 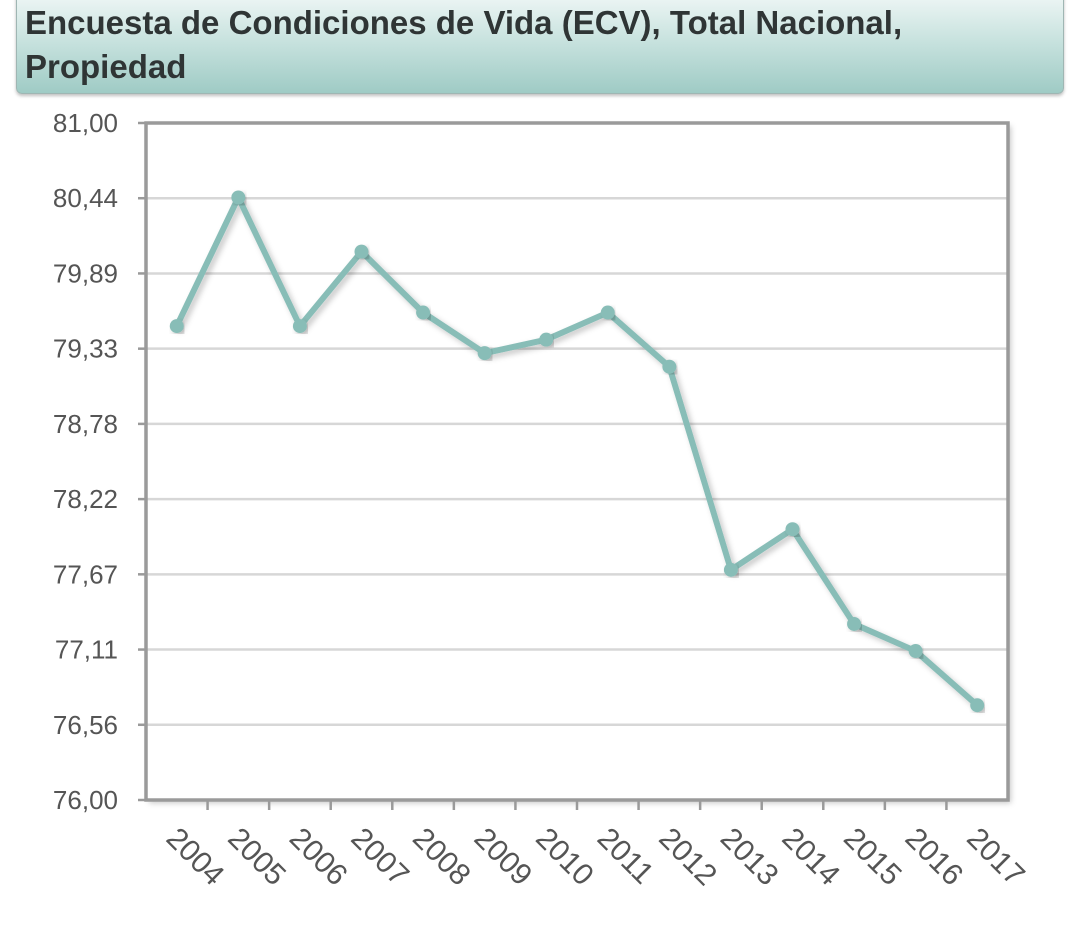 I want to click on x-tick-label: 2007, so click(x=380, y=857).